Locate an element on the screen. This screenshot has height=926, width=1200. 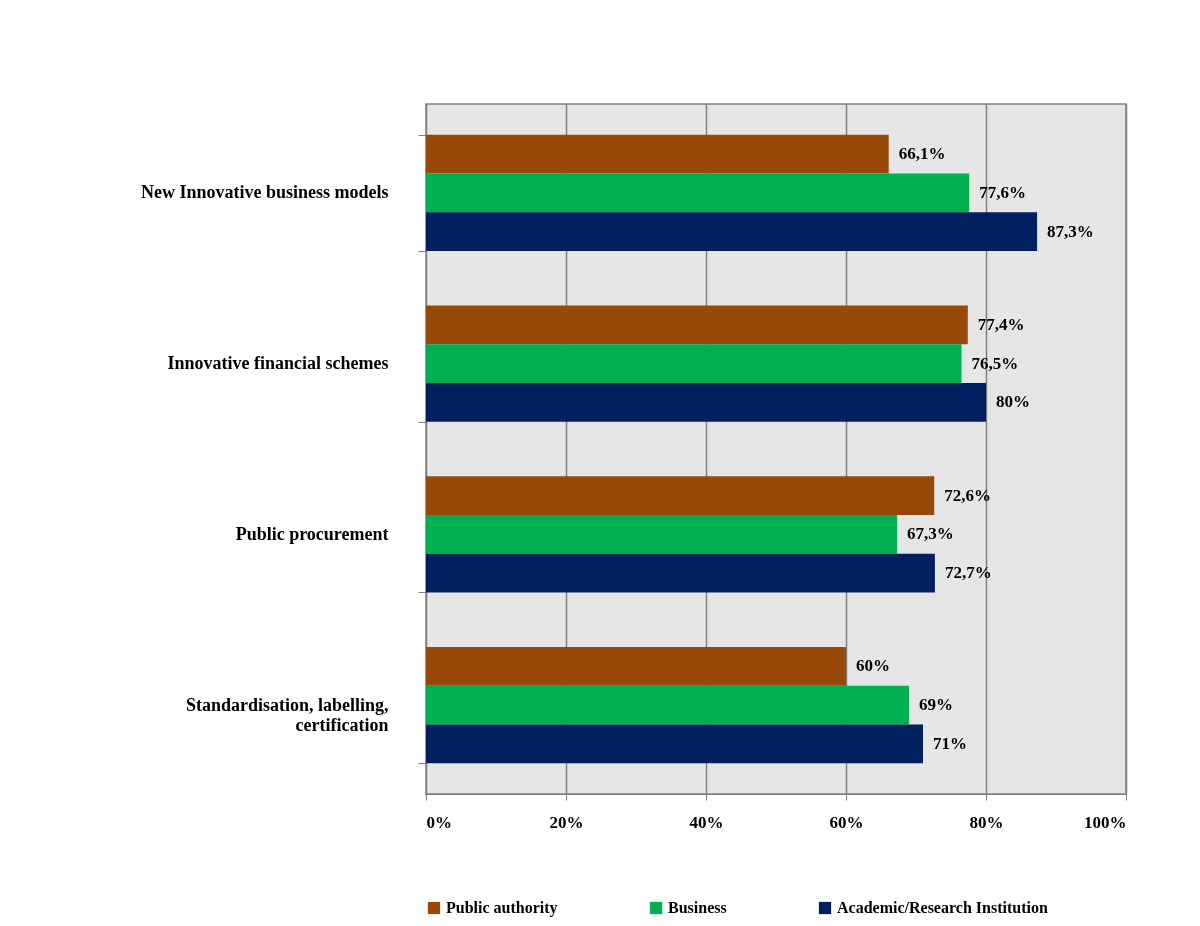
x-tick-label: 60% is located at coordinates (846, 822).